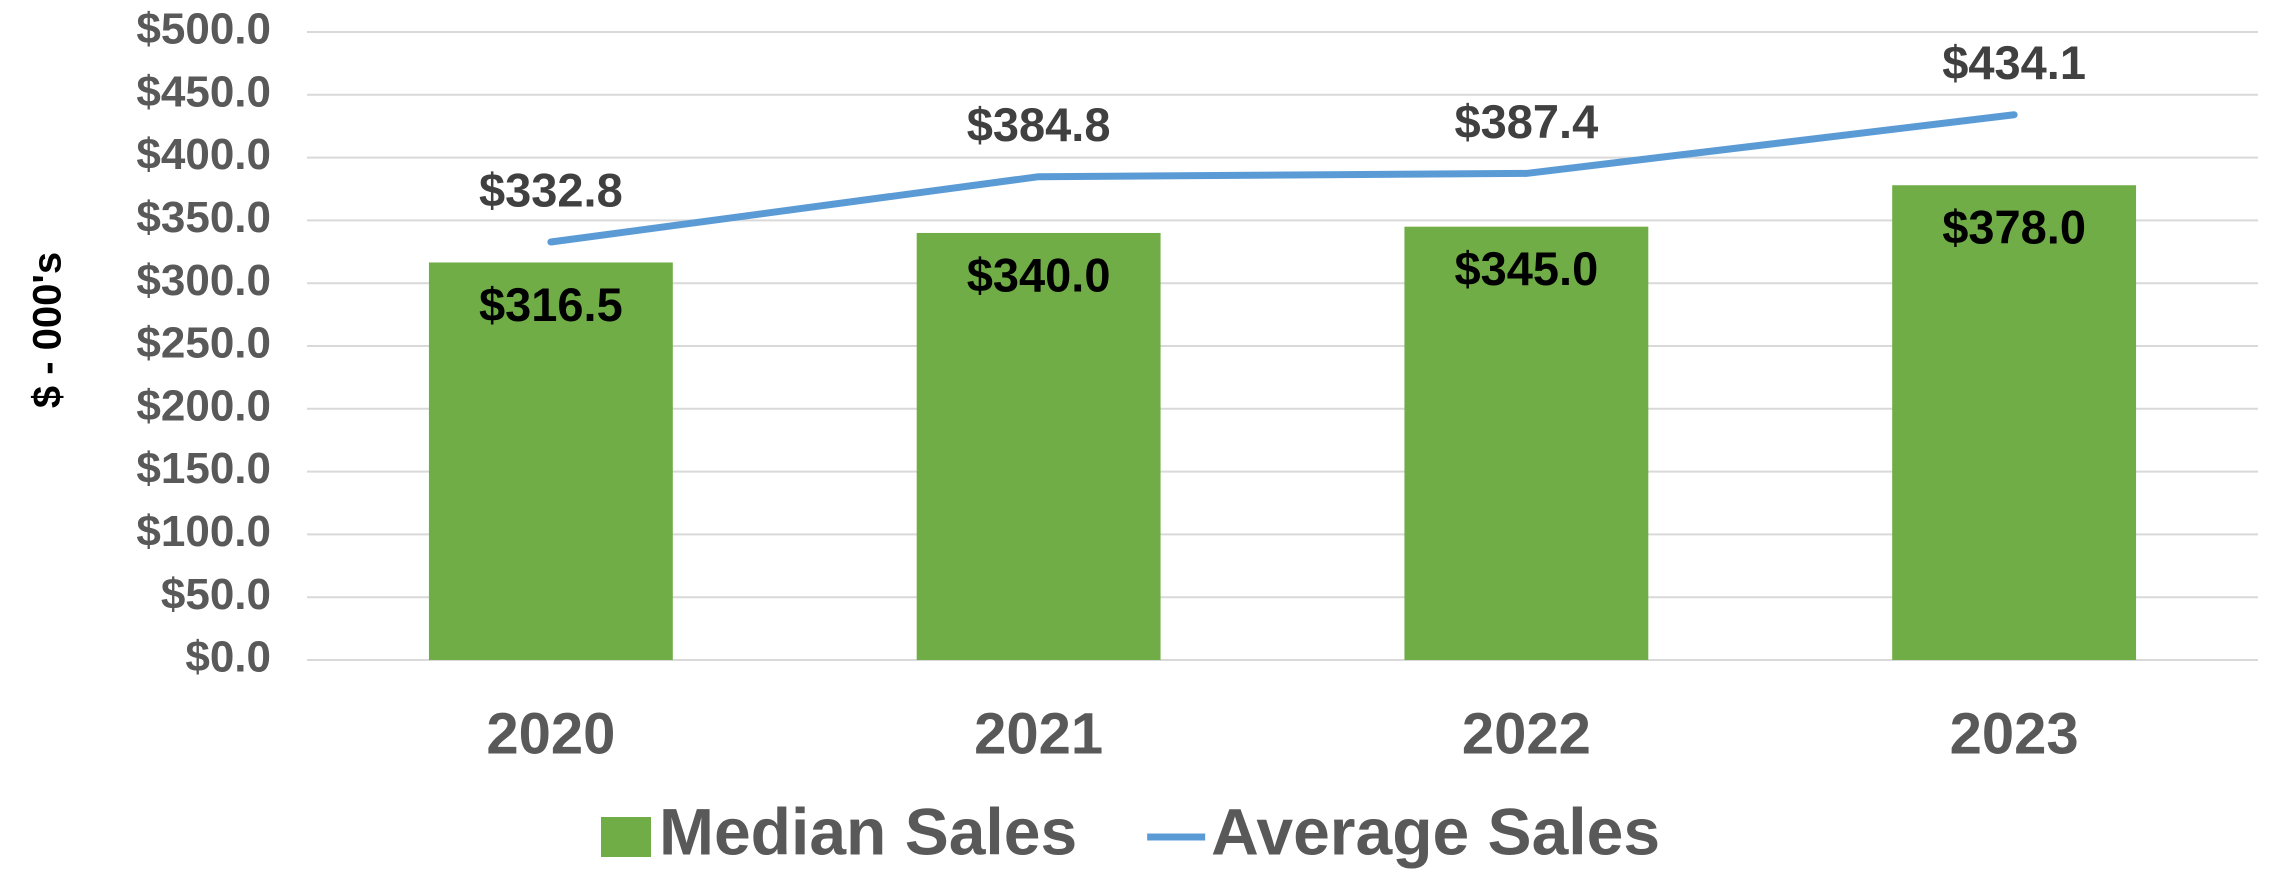  I want to click on x-tick-label: 2022, so click(1526, 733).